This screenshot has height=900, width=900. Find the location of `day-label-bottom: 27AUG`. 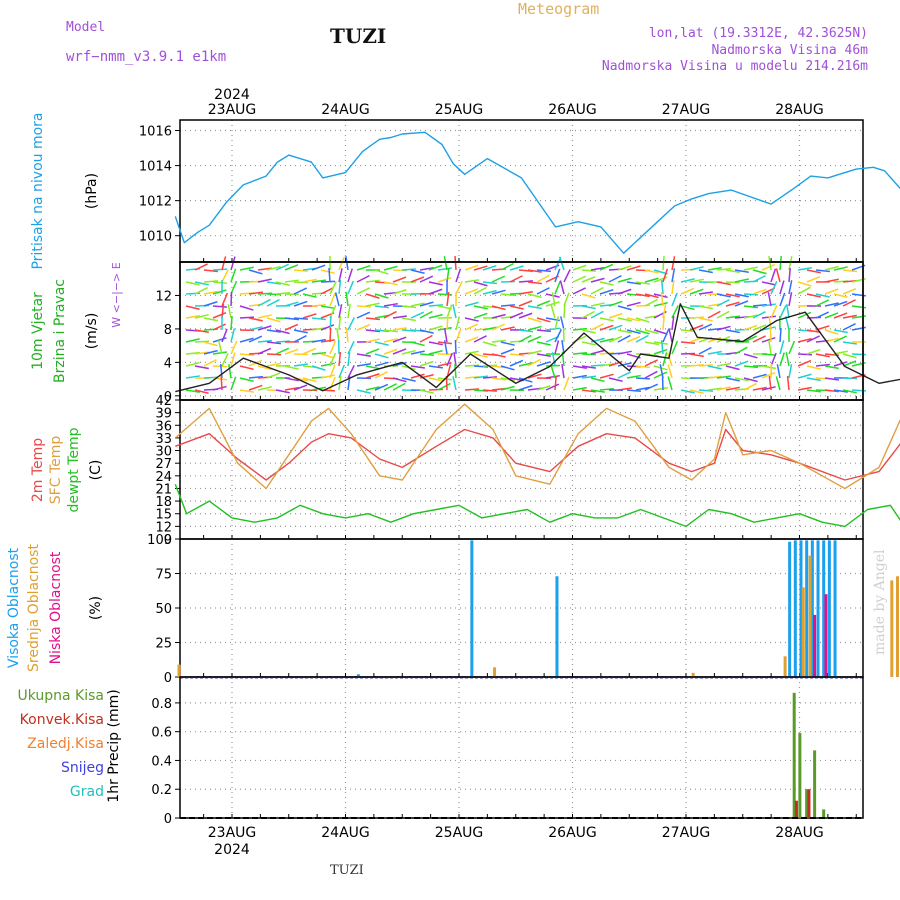

day-label-bottom: 27AUG is located at coordinates (686, 833).